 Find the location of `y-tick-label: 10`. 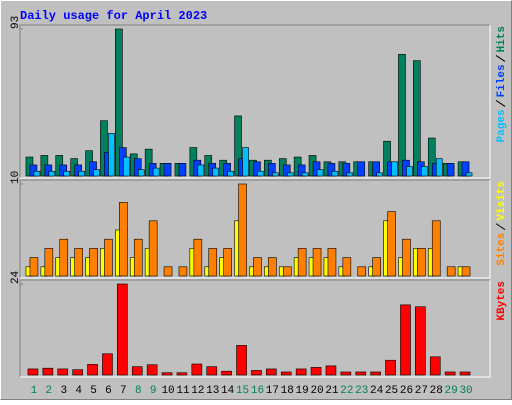

y-tick-label: 10 is located at coordinates (16, 177).